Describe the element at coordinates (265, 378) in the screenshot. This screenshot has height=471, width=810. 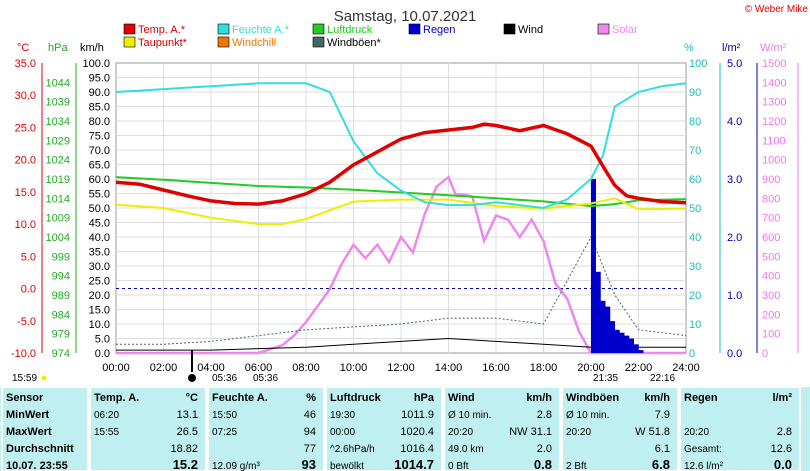
I see `civil-sunrise-label: 05:36` at that location.